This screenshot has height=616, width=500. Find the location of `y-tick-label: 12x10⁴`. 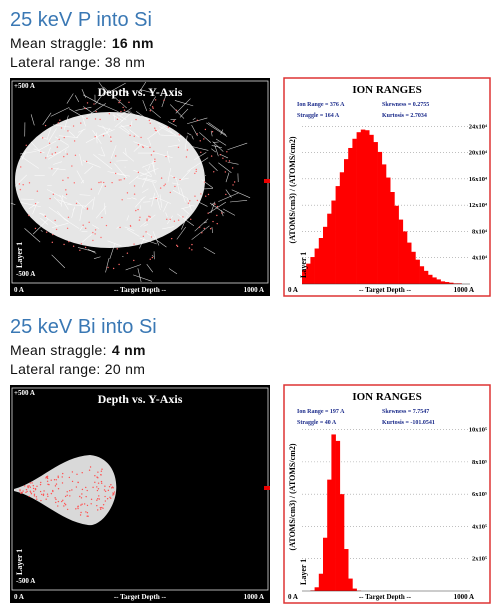

y-tick-label: 12x10⁴ is located at coordinates (478, 205).